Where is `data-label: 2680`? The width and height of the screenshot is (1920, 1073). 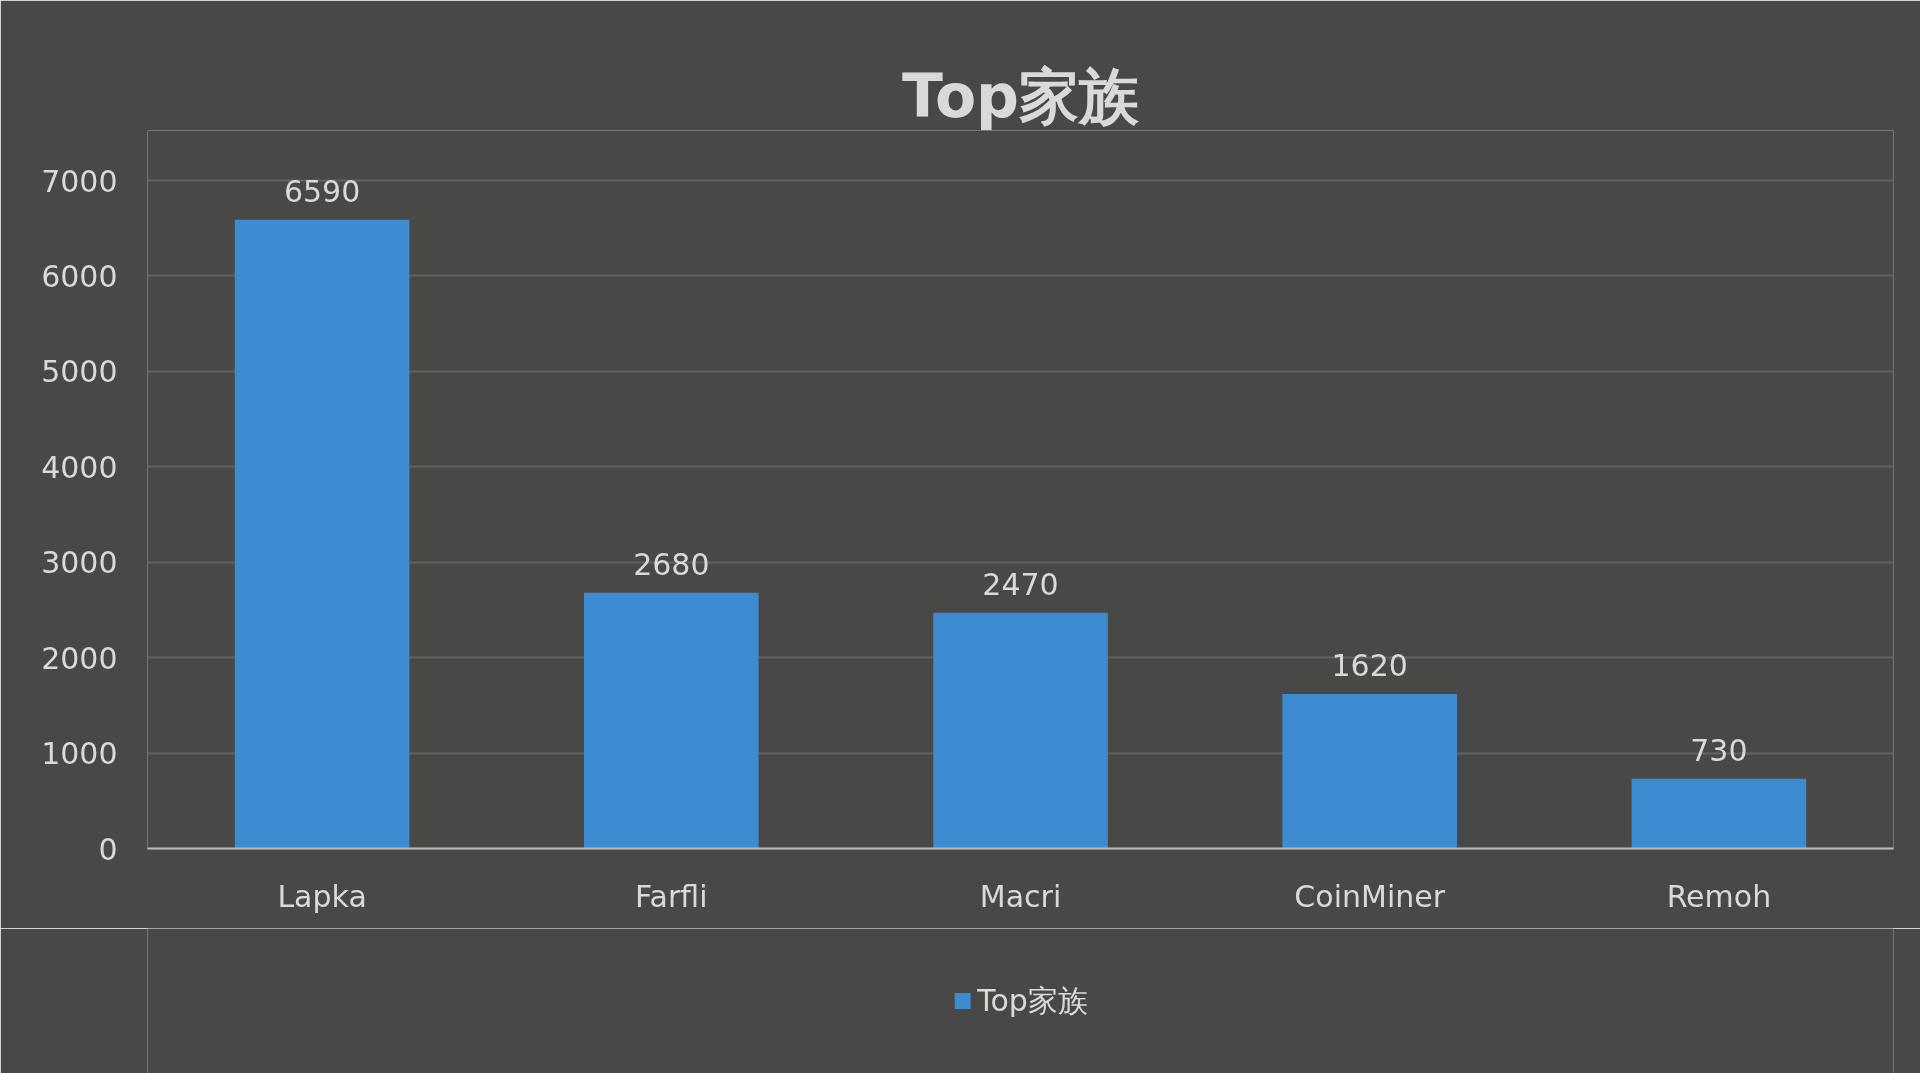
data-label: 2680 is located at coordinates (671, 564).